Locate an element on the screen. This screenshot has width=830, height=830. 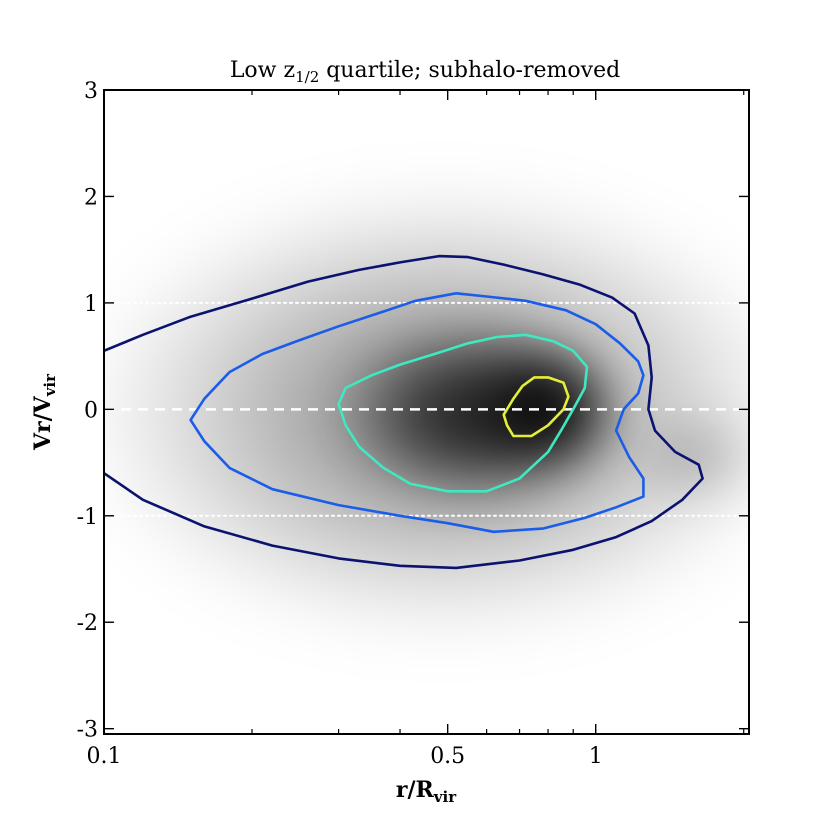
title-subscript: 1/2 is located at coordinates (307, 77).